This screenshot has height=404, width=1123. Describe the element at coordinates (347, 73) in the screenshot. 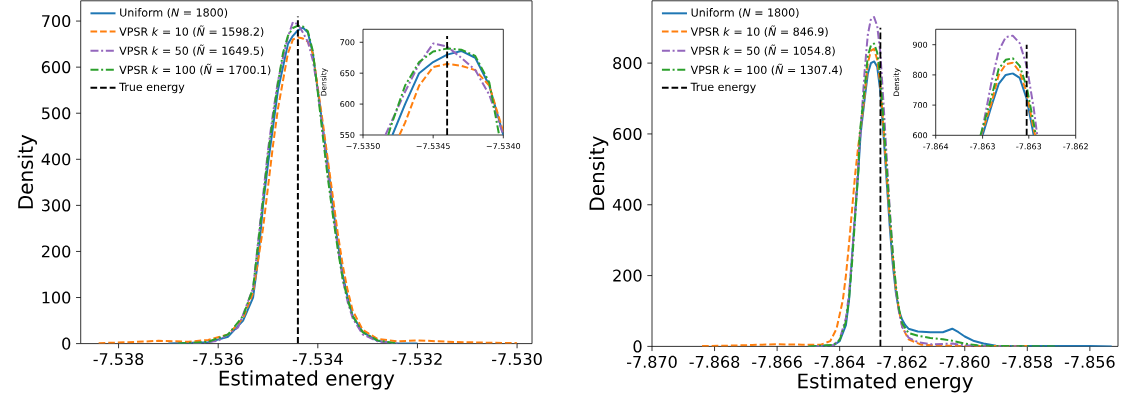

I see `y-tick-label: 650` at that location.